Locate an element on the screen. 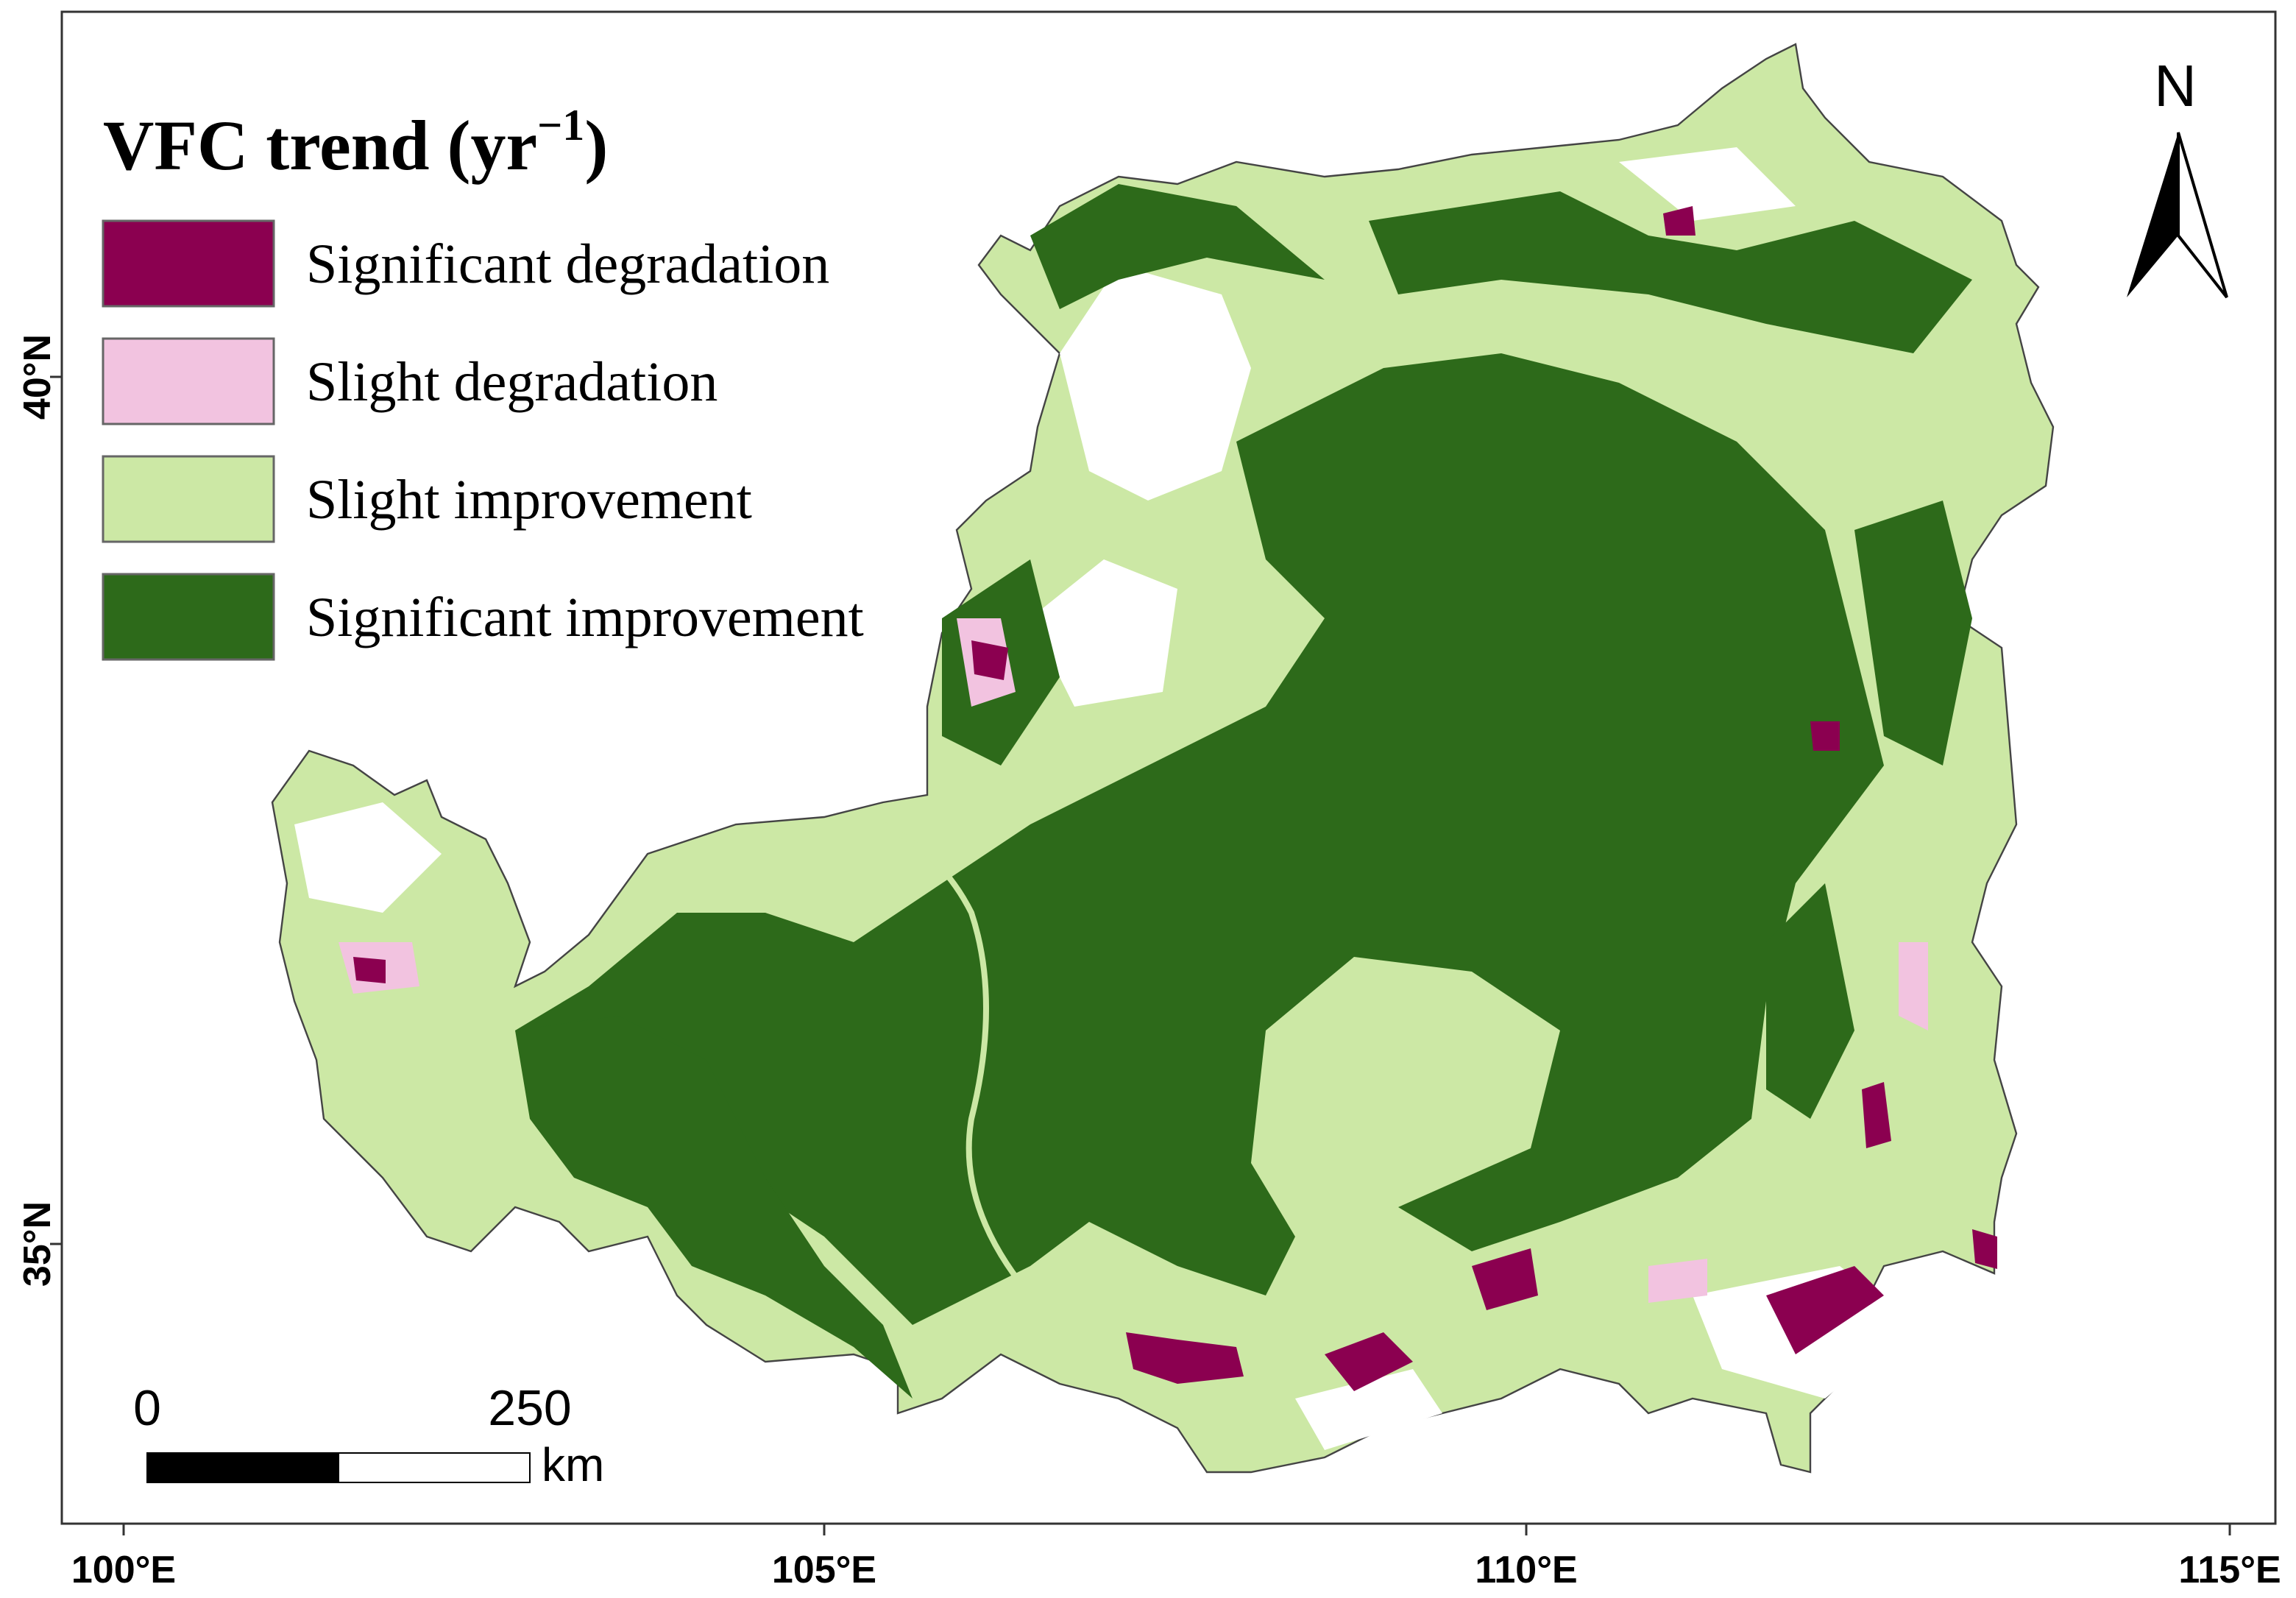 This screenshot has width=2296, height=1598. north-arrow-left is located at coordinates (2152, 214).